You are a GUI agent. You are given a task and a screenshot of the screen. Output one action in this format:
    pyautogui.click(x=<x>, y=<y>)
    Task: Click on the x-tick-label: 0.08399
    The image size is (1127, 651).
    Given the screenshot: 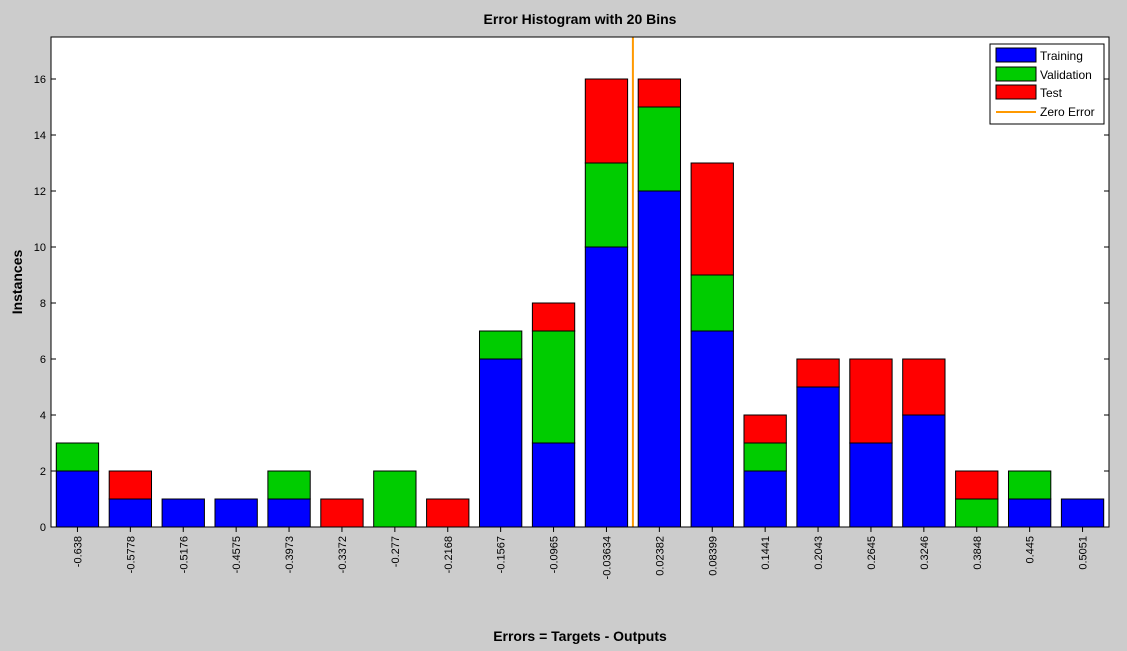 What is the action you would take?
    pyautogui.click(x=713, y=556)
    